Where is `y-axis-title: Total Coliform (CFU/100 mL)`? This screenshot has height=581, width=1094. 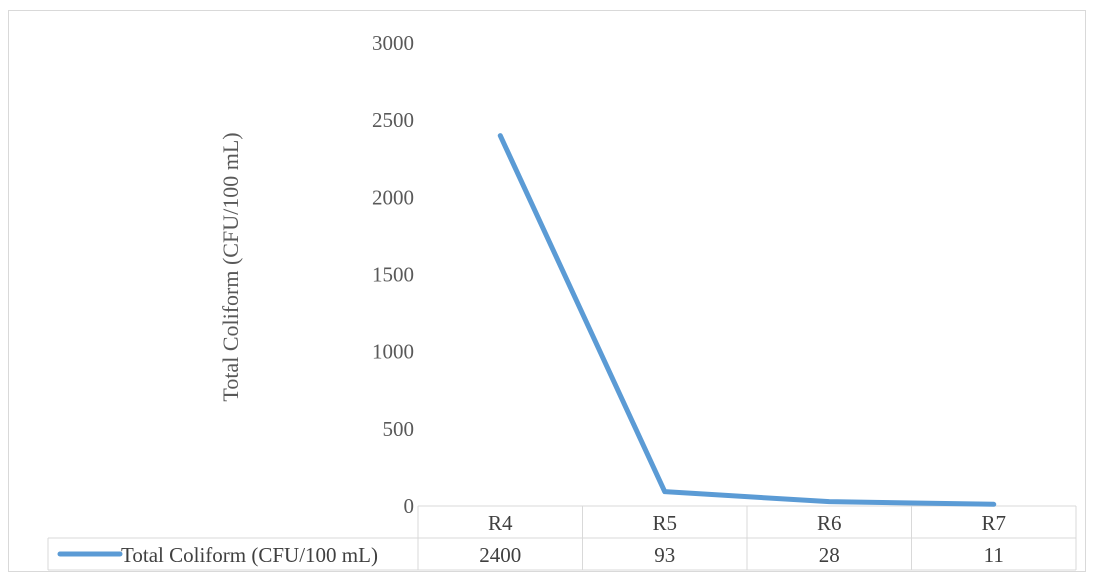 y-axis-title: Total Coliform (CFU/100 mL) is located at coordinates (230, 266).